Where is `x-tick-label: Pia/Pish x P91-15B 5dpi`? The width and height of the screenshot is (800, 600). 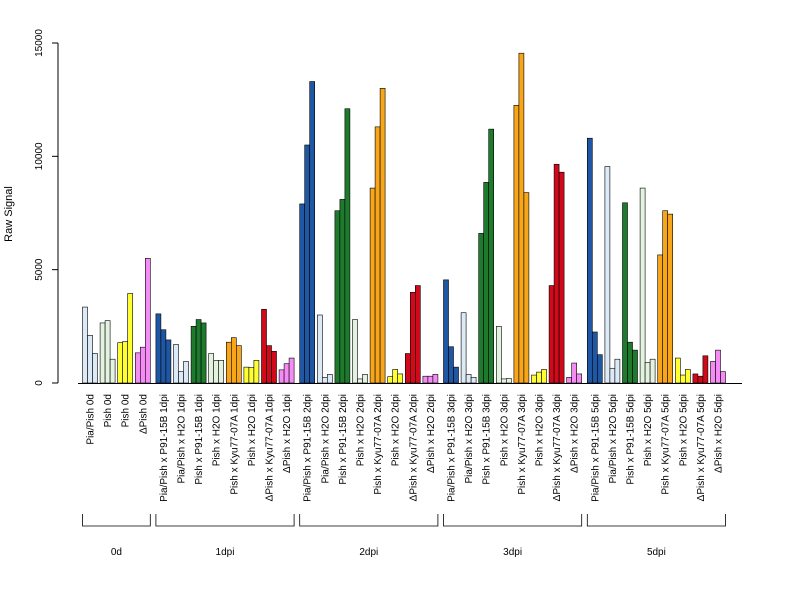 x-tick-label: Pia/Pish x P91-15B 5dpi is located at coordinates (595, 448).